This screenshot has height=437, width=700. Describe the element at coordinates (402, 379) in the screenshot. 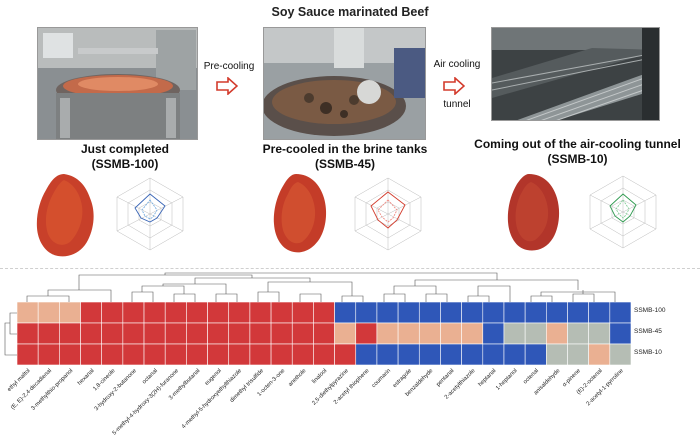

I see `heatmap-column-label: estragole` at that location.